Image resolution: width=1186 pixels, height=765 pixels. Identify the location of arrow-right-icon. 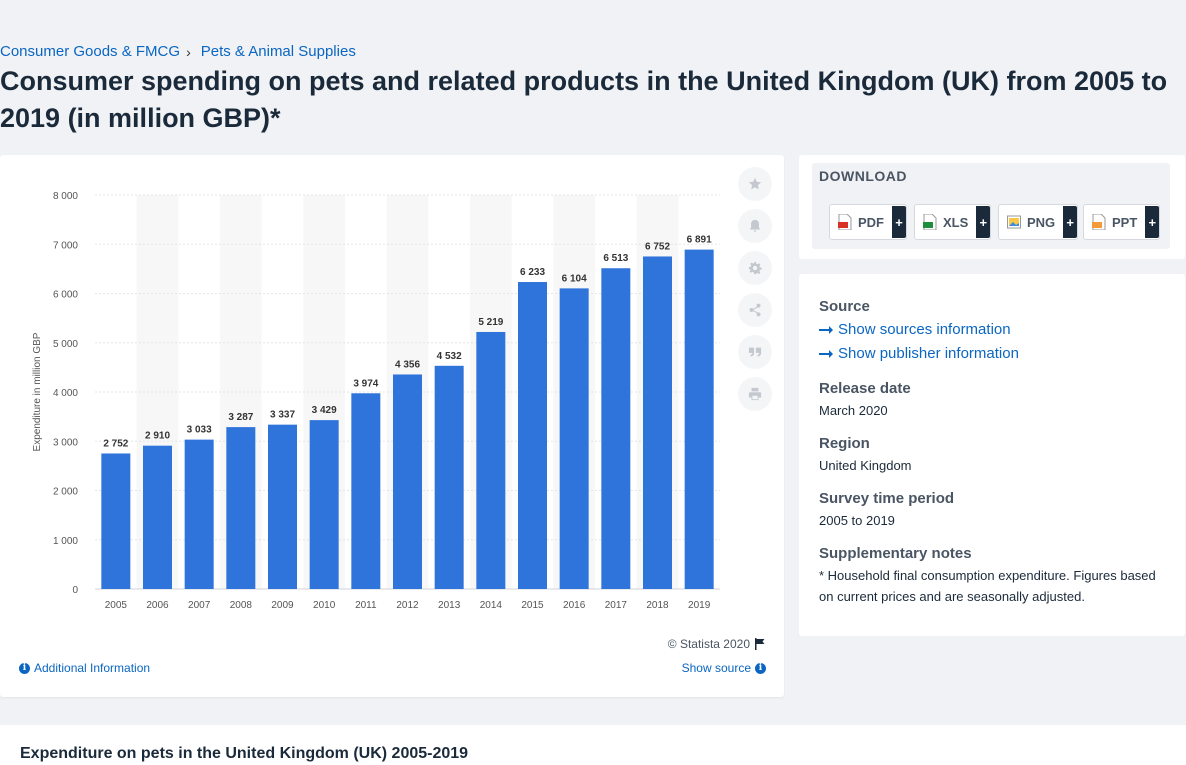
(826, 353).